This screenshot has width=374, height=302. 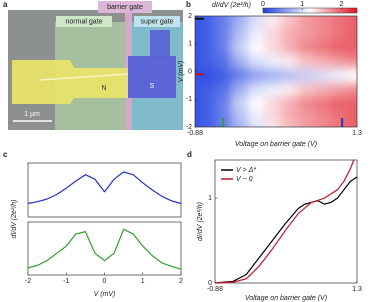 What do you see at coordinates (189, 127) in the screenshot?
I see `y-tick-label: -2` at bounding box center [189, 127].